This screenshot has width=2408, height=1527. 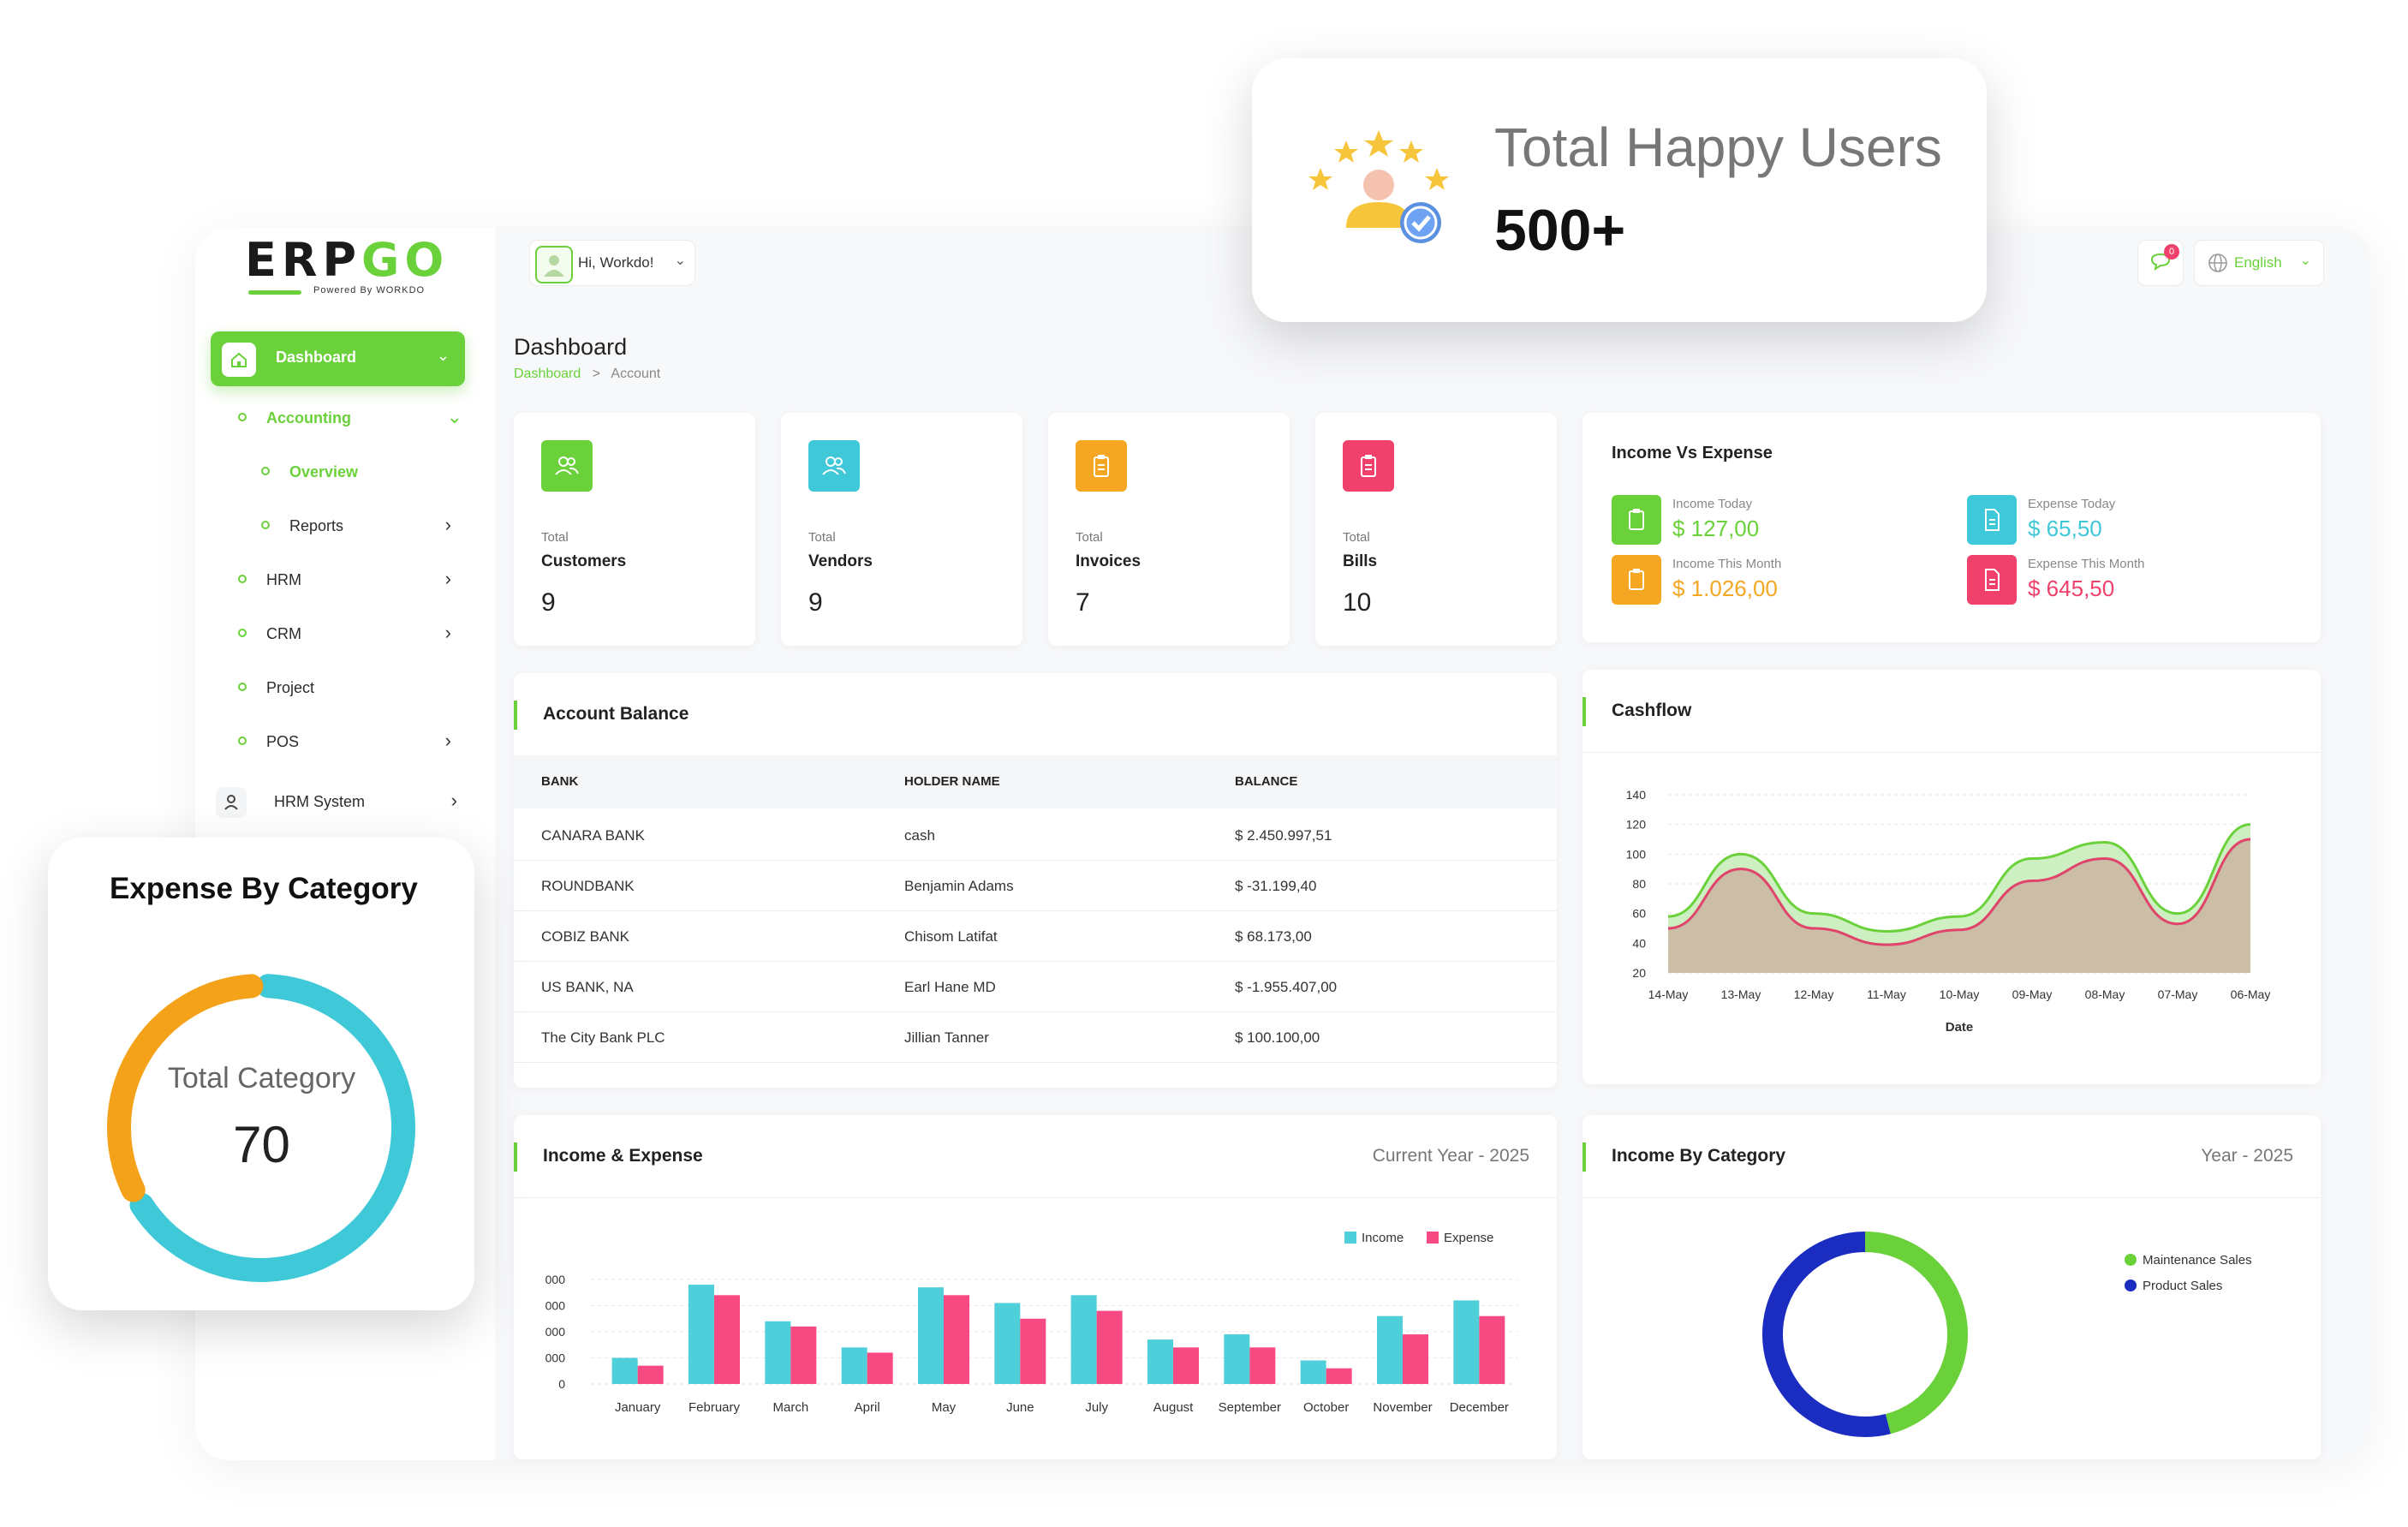 What do you see at coordinates (790, 1407) in the screenshot?
I see `x-tick-label: March` at bounding box center [790, 1407].